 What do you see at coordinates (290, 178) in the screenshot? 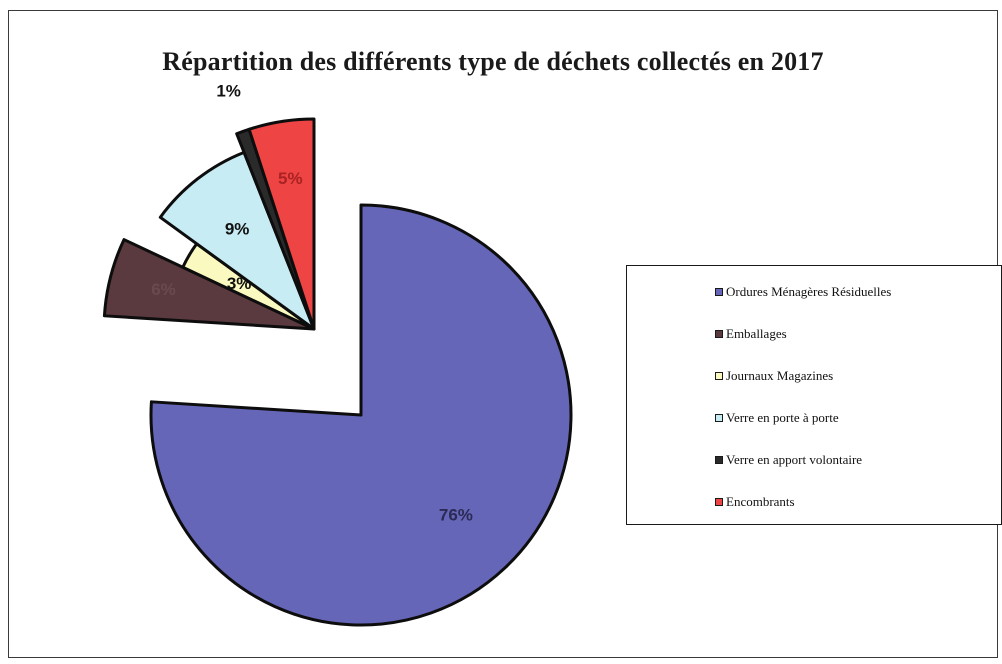
I see `data-label-5: 5%` at bounding box center [290, 178].